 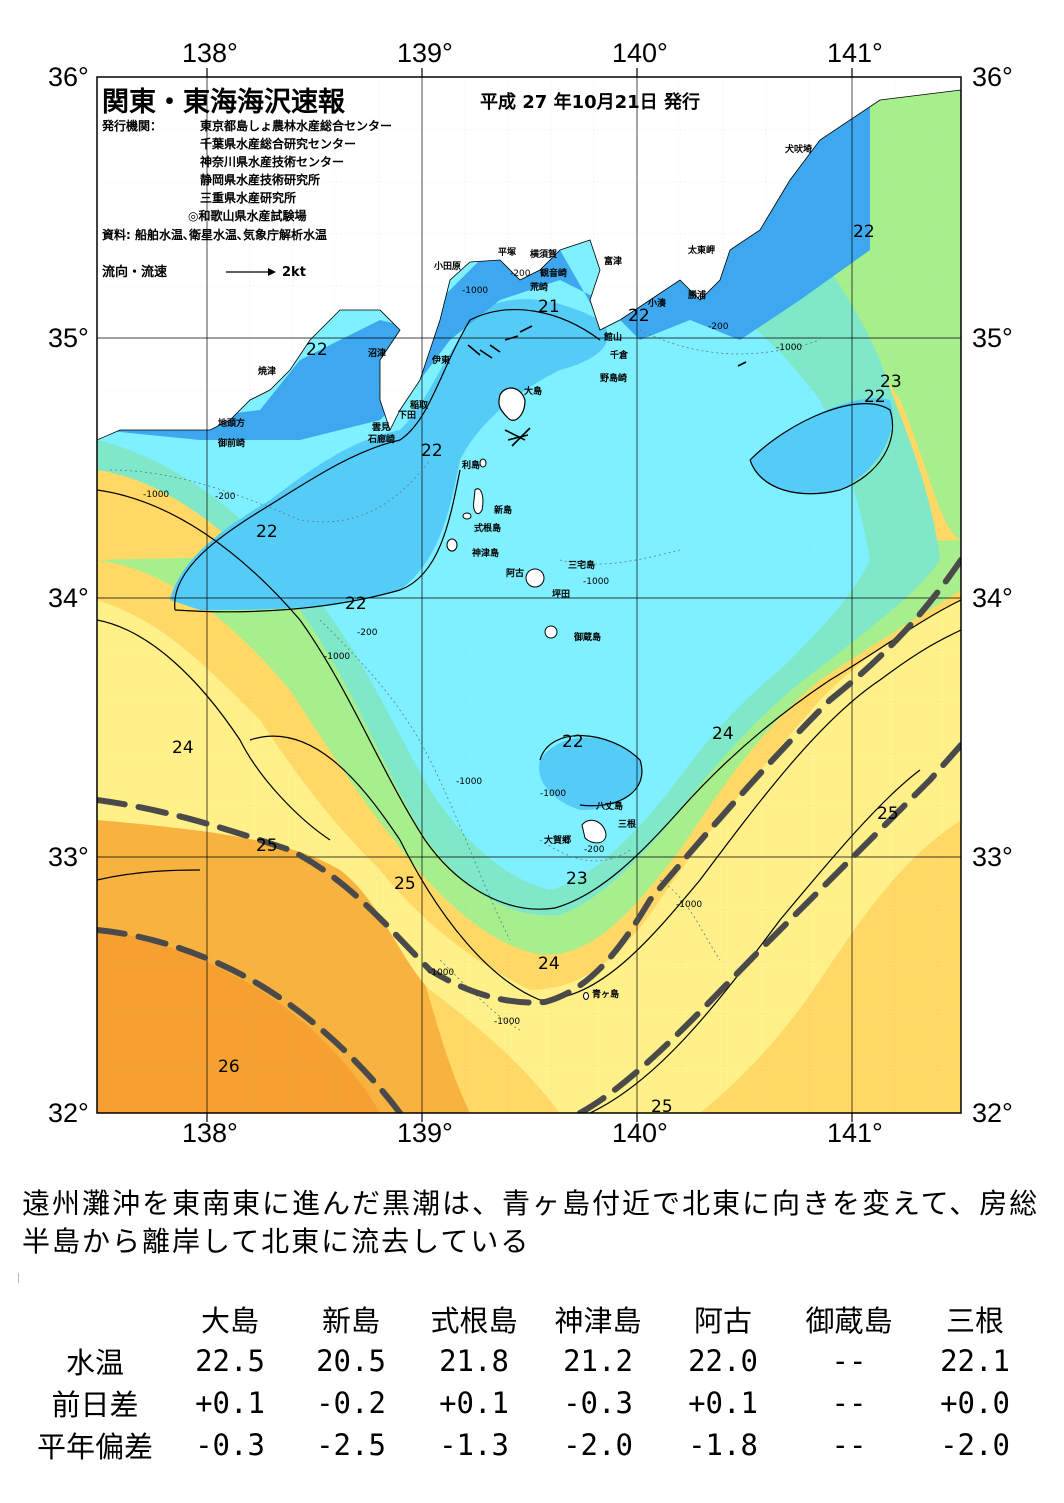 I want to click on place-label: 小田原, so click(x=448, y=267).